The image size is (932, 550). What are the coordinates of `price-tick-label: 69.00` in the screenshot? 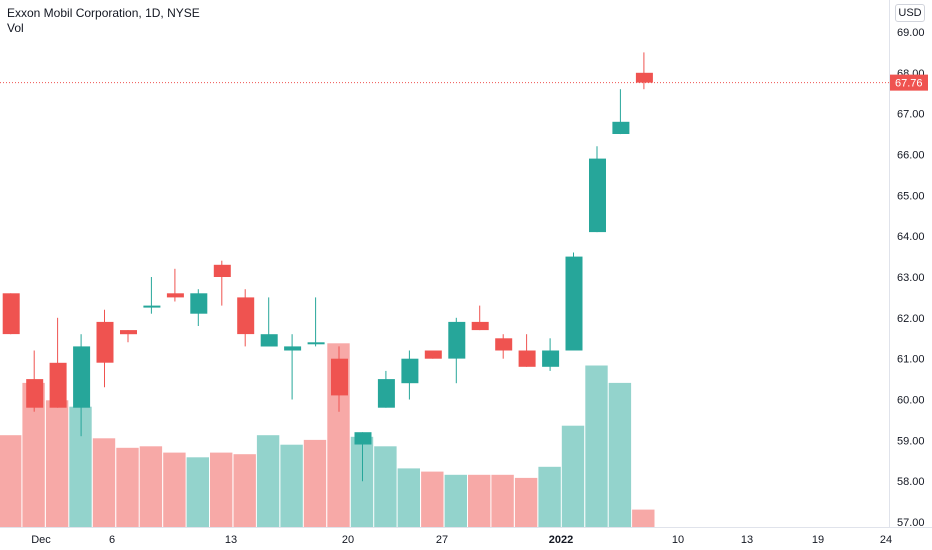 It's located at (911, 33).